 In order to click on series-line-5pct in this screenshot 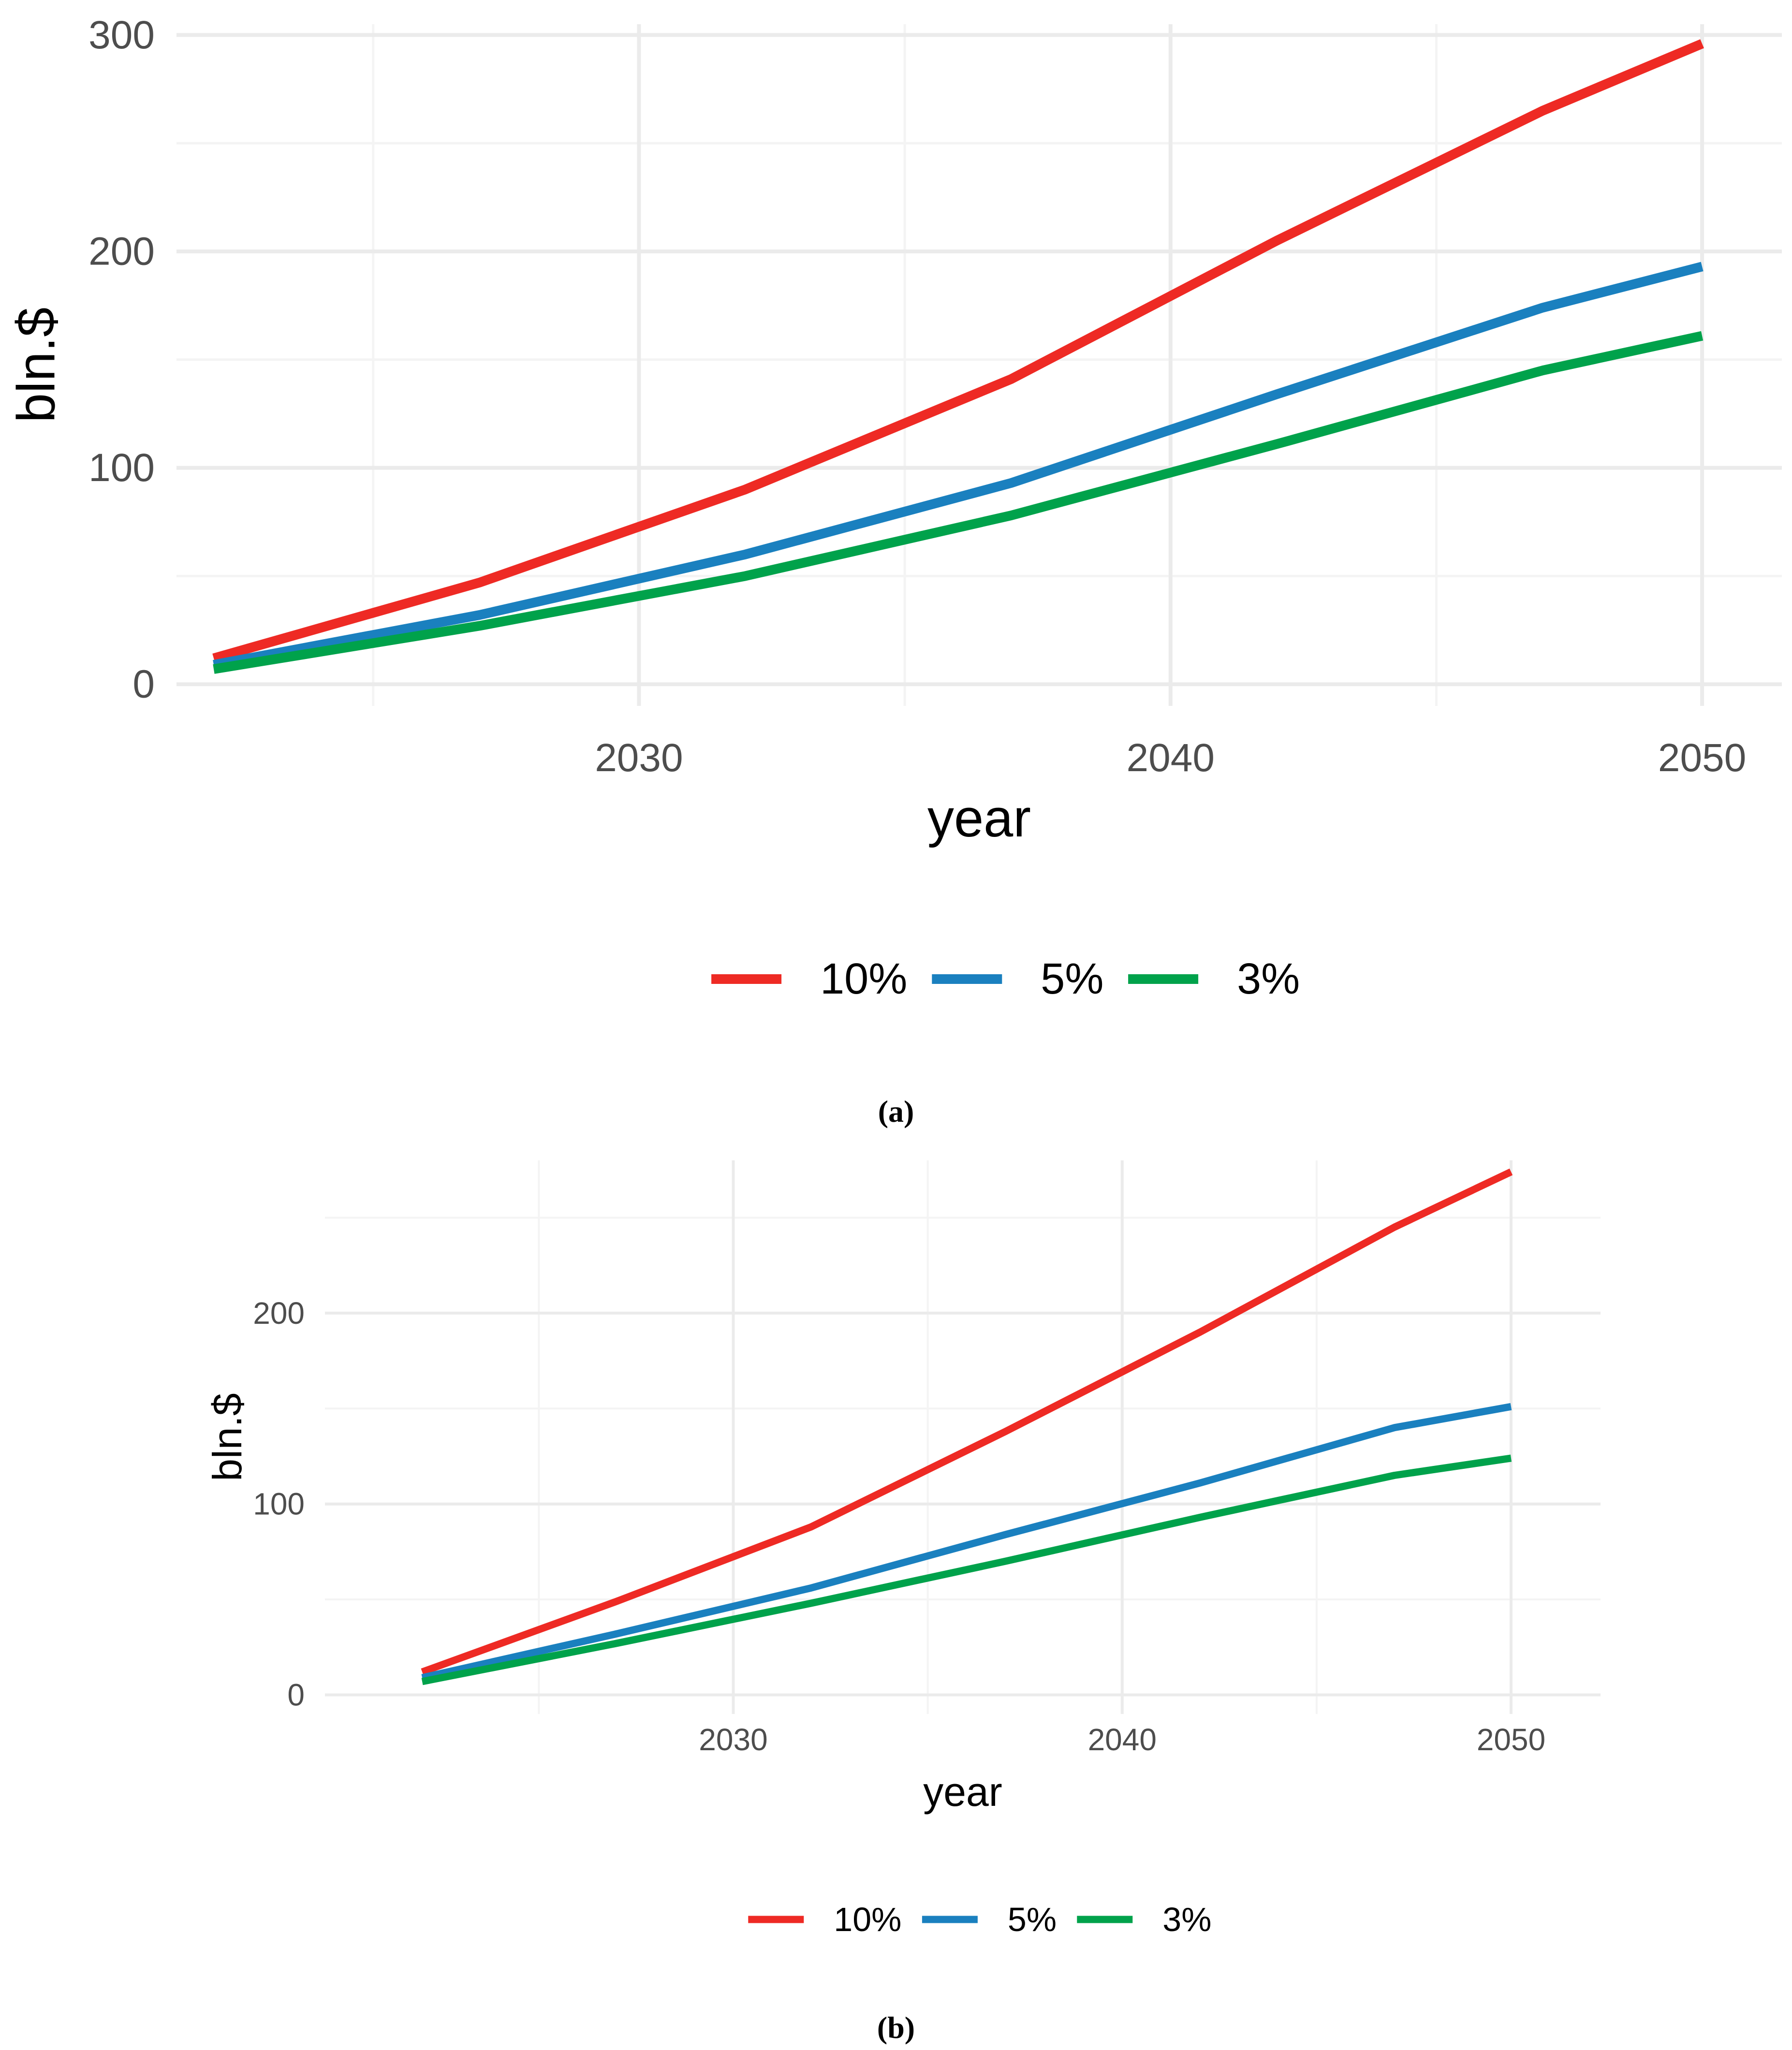, I will do `click(967, 1542)`.